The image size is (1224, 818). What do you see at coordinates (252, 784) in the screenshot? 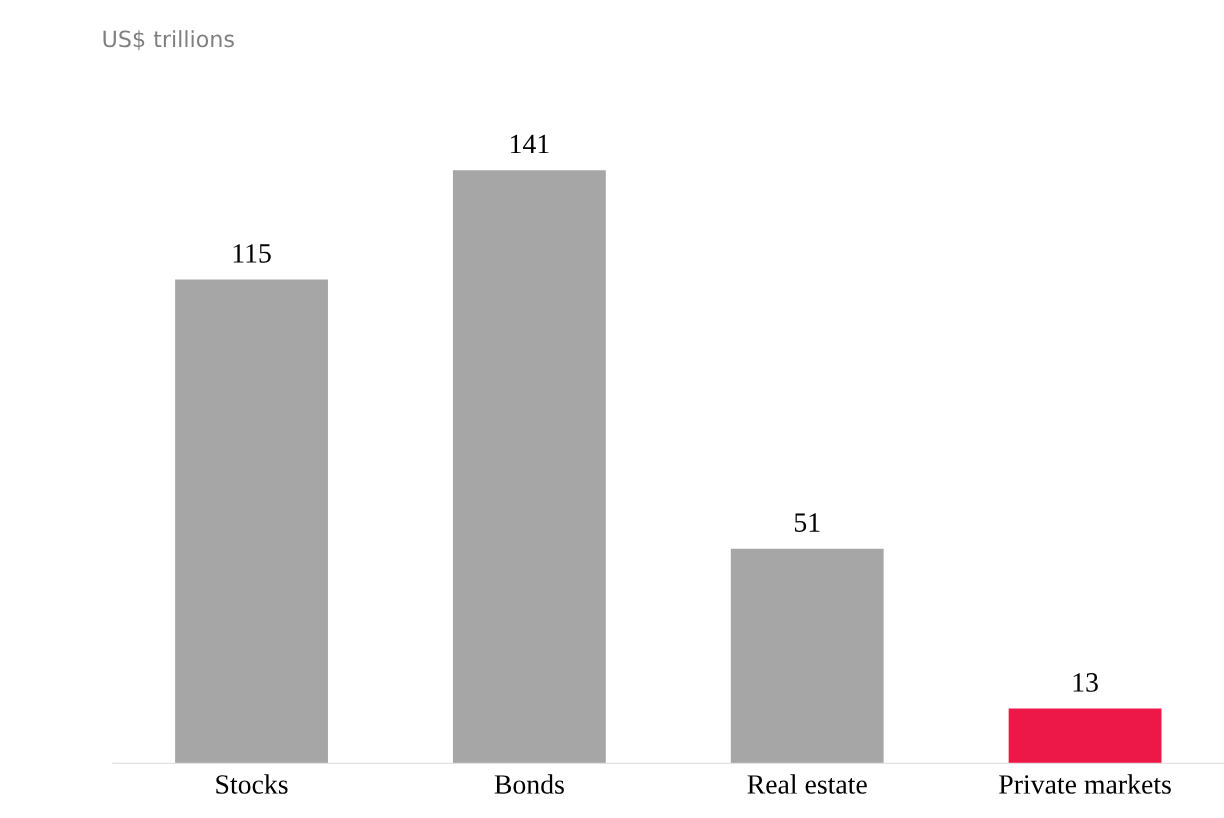
I see `x-tick-label: Stocks` at bounding box center [252, 784].